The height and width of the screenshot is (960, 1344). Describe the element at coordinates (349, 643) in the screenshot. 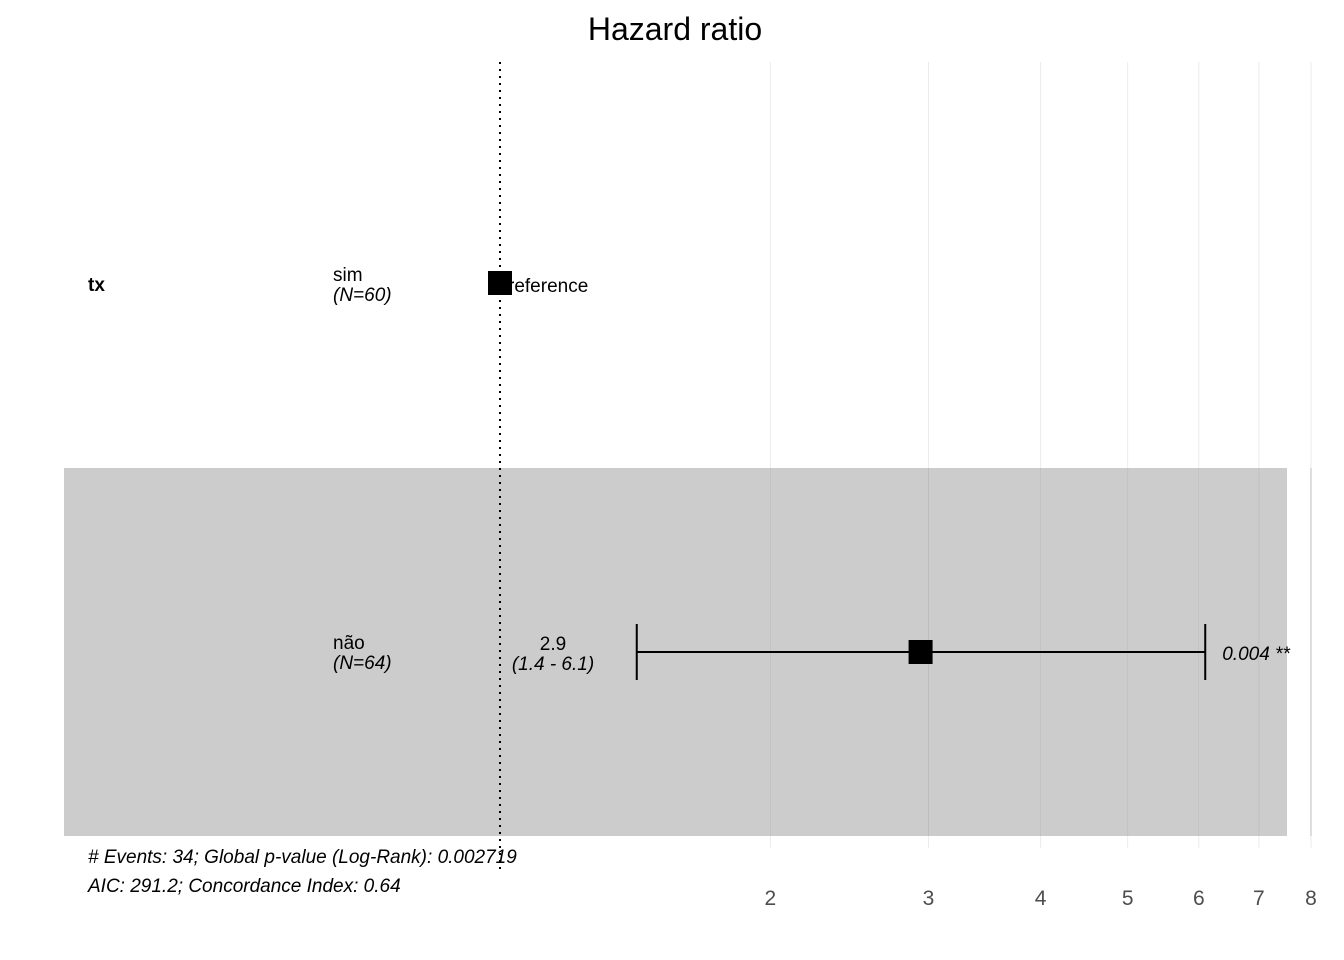

I see `level-label: não` at that location.